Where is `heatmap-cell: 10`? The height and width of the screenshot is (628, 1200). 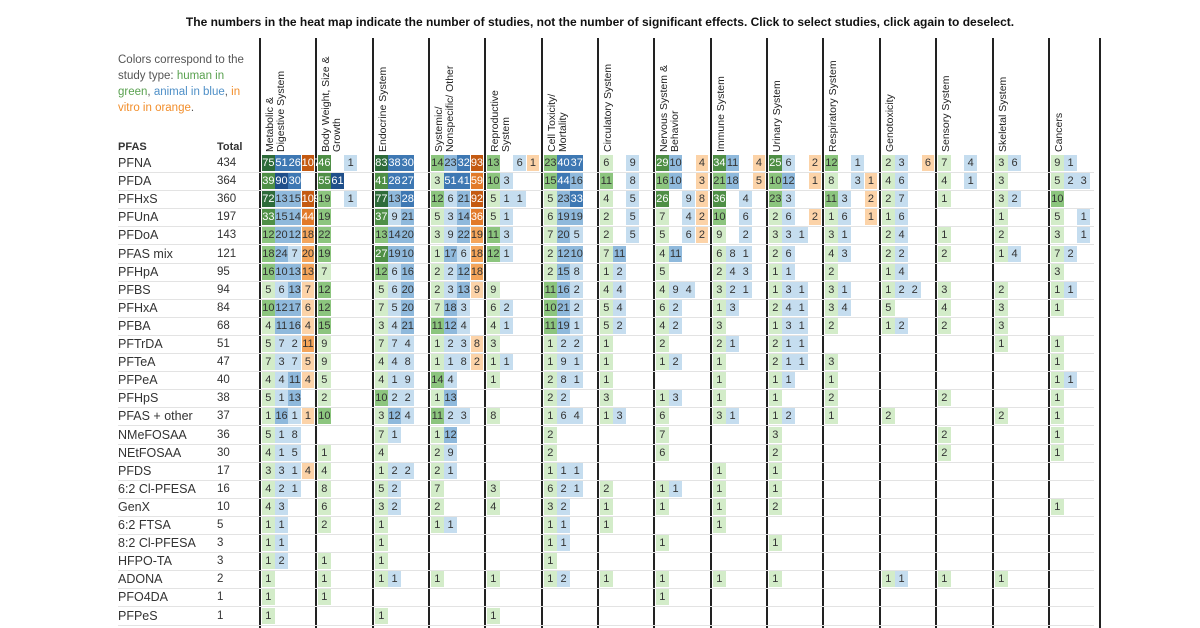
heatmap-cell: 10 is located at coordinates (719, 217).